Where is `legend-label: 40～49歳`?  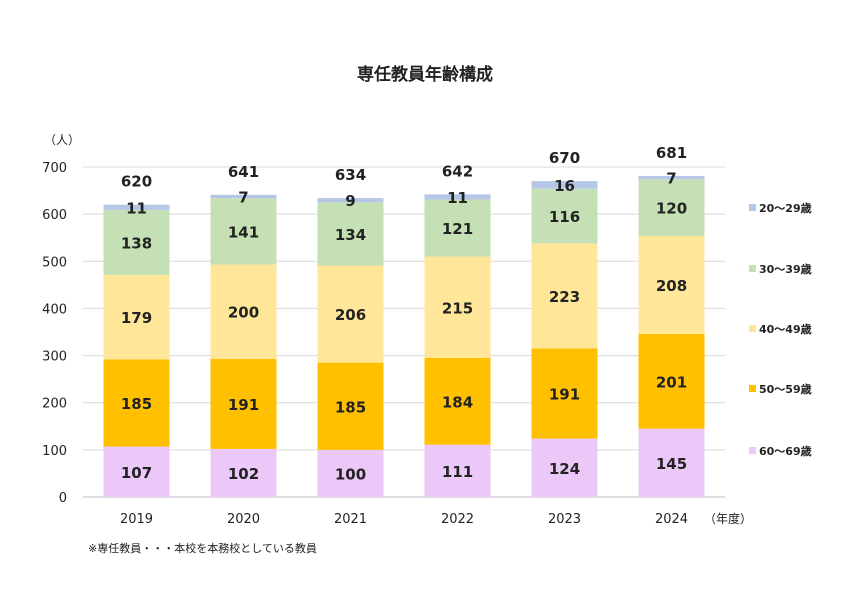 legend-label: 40～49歳 is located at coordinates (785, 329).